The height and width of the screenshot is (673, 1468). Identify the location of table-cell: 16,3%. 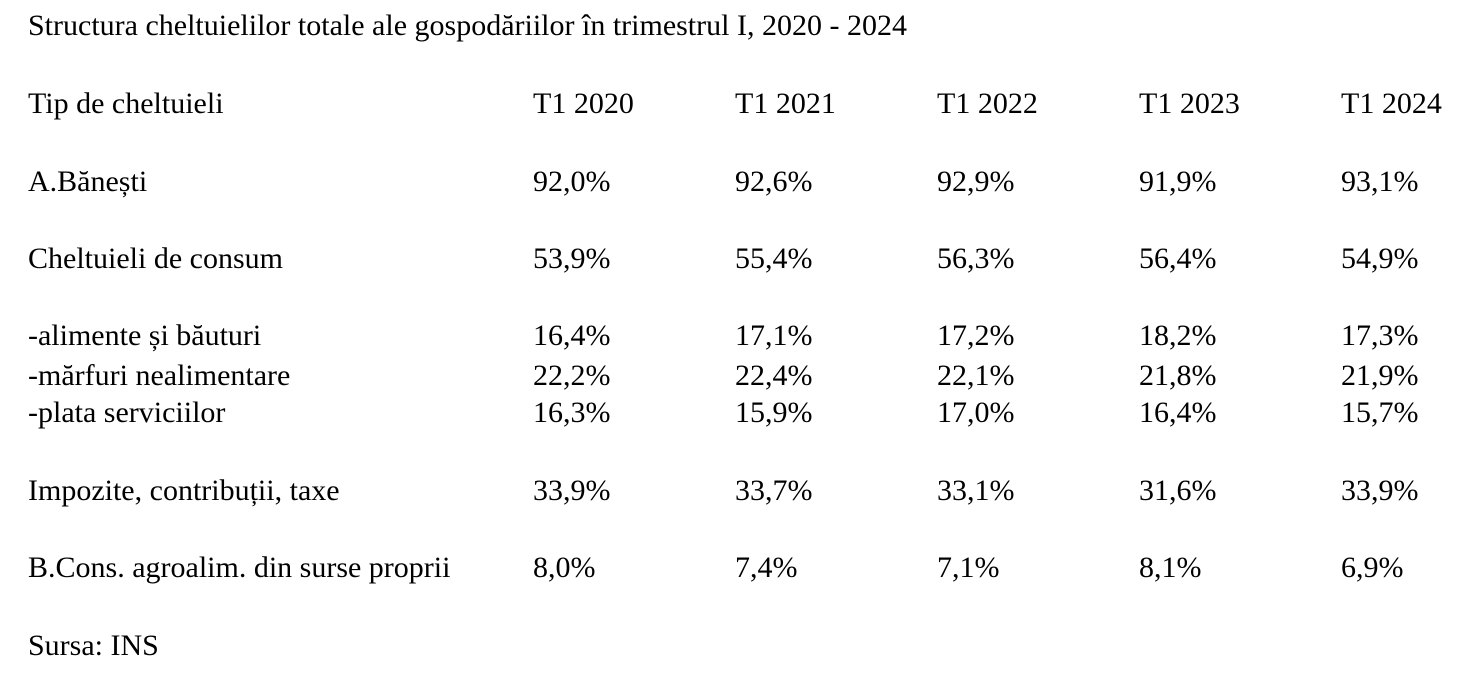
(572, 412).